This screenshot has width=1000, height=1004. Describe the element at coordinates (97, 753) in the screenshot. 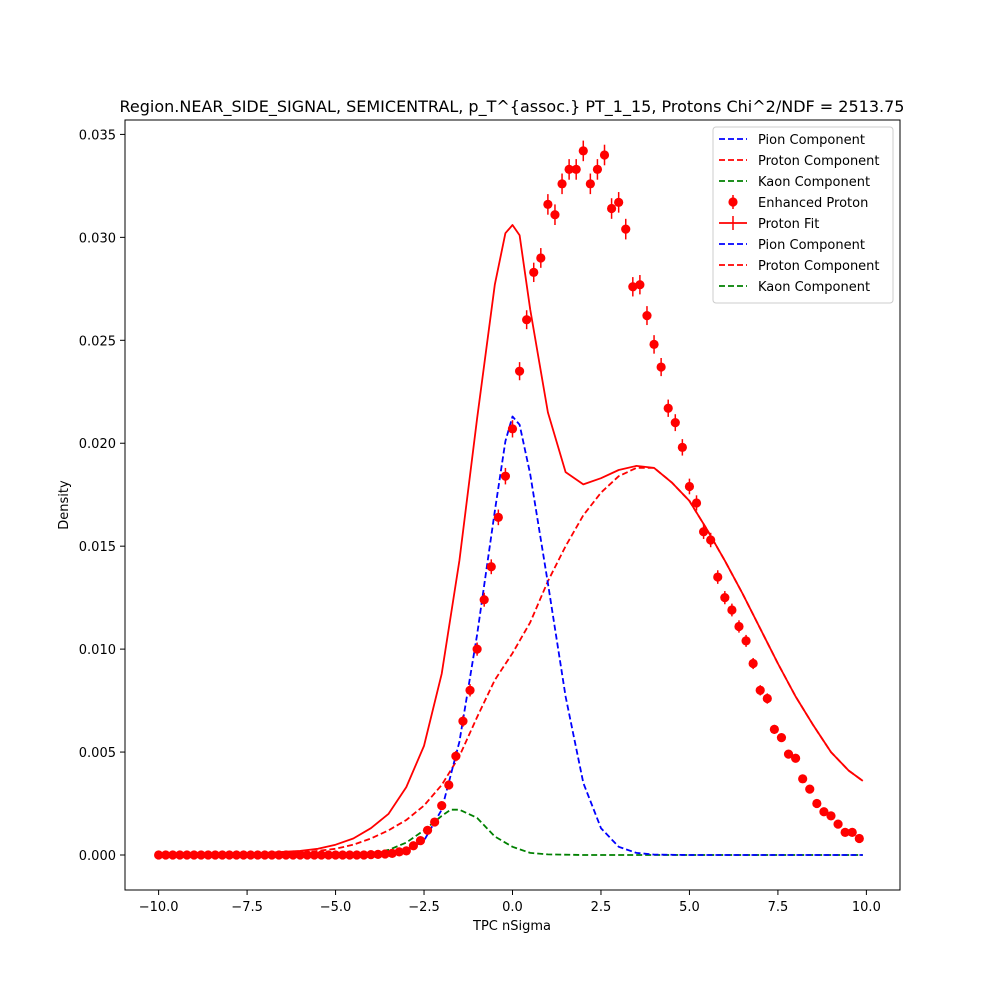

I see `y-tick-label: 0.005` at that location.